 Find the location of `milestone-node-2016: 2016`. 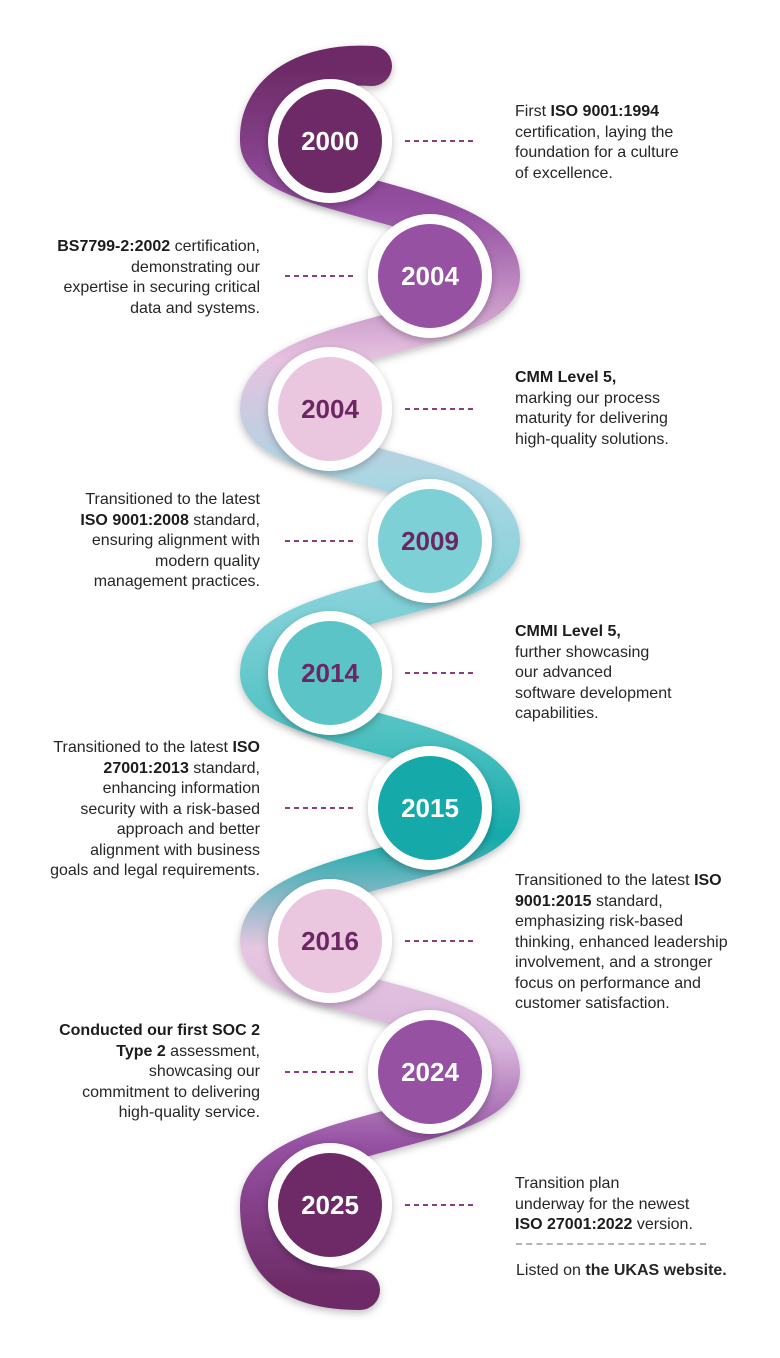

milestone-node-2016: 2016 is located at coordinates (330, 941).